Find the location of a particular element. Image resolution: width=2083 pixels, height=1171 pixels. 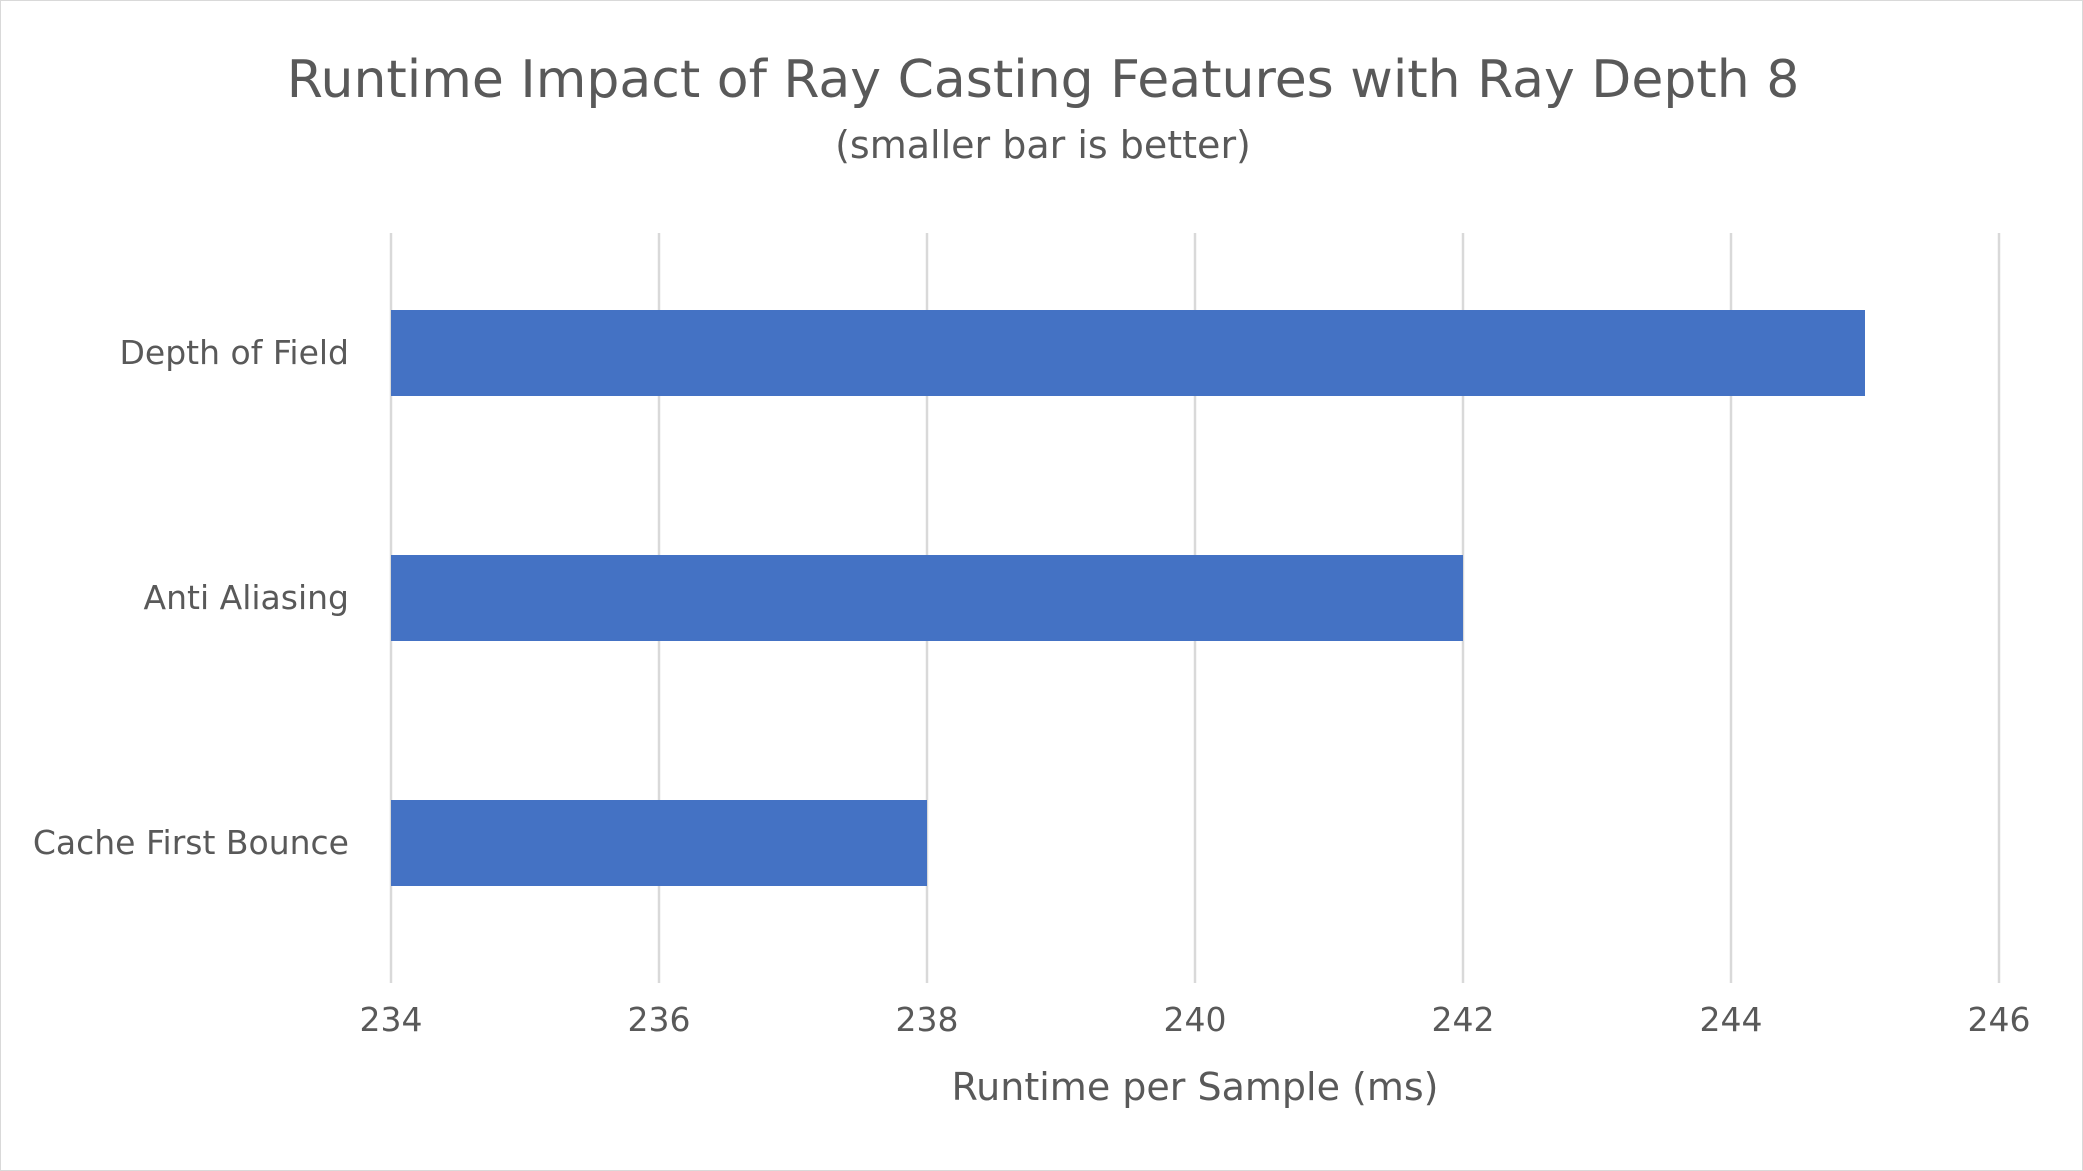

x-tick-label: 238 is located at coordinates (927, 1019).